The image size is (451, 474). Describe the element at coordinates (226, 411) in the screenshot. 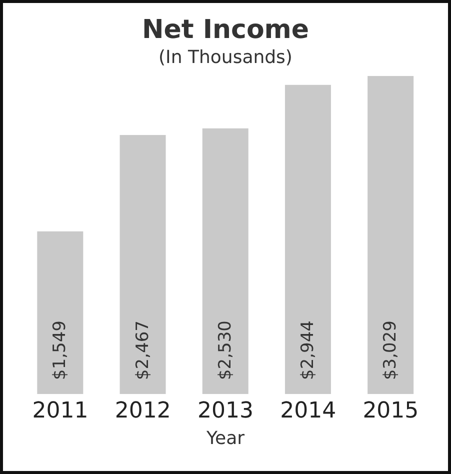

I see `x-tick-label: 2013` at that location.